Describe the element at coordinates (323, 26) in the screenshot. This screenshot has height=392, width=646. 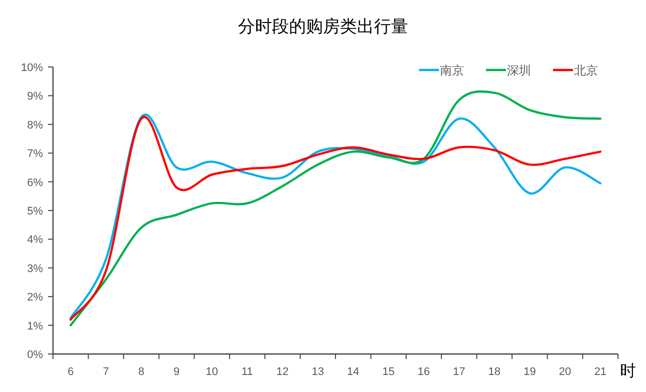
I see `chart-title: 分时段的购房类出行量` at that location.